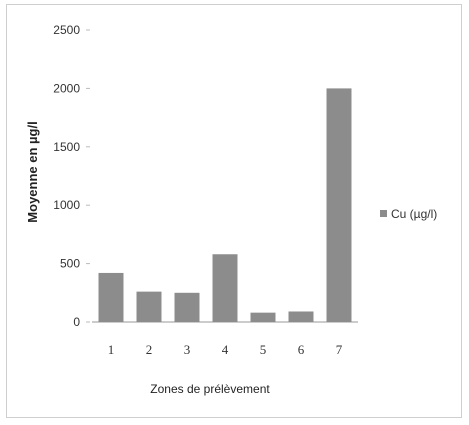 The width and height of the screenshot is (469, 425). I want to click on x-axis-ticks: 1 2 3 4 5 6 7, so click(225, 349).